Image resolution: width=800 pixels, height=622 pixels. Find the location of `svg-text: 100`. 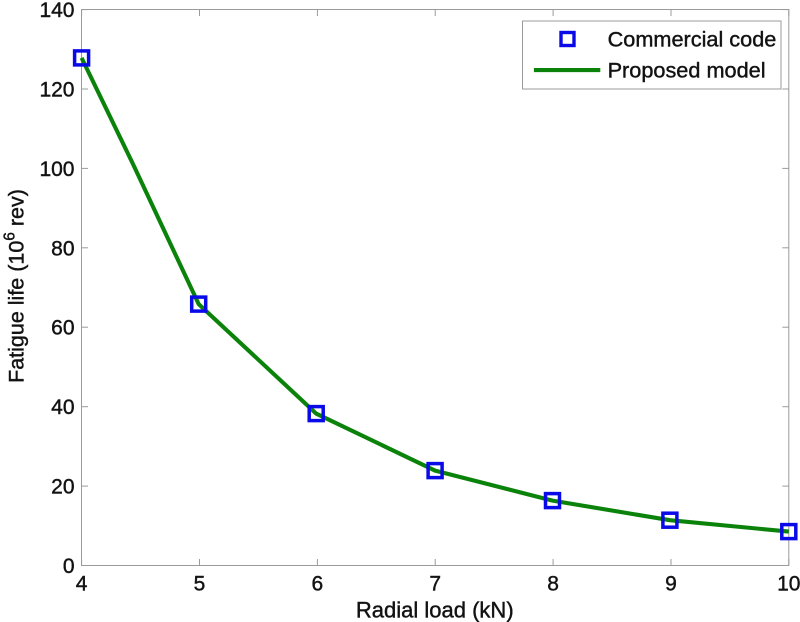

svg-text: 100 is located at coordinates (56, 169).